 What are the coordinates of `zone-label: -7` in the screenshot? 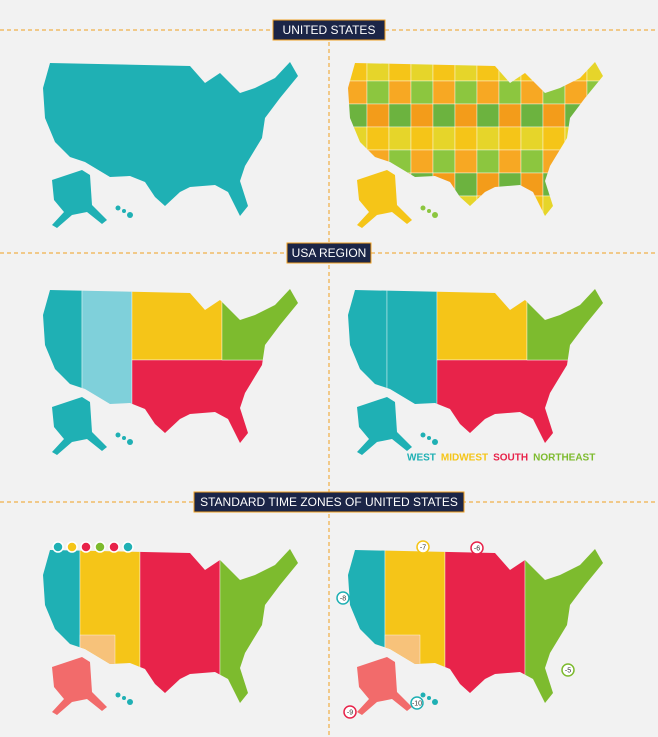 It's located at (423, 547).